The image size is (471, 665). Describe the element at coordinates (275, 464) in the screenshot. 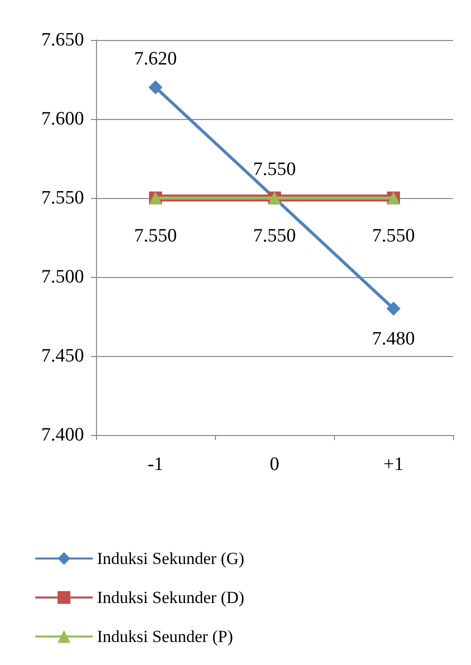

I see `x-tick-label: 0` at that location.